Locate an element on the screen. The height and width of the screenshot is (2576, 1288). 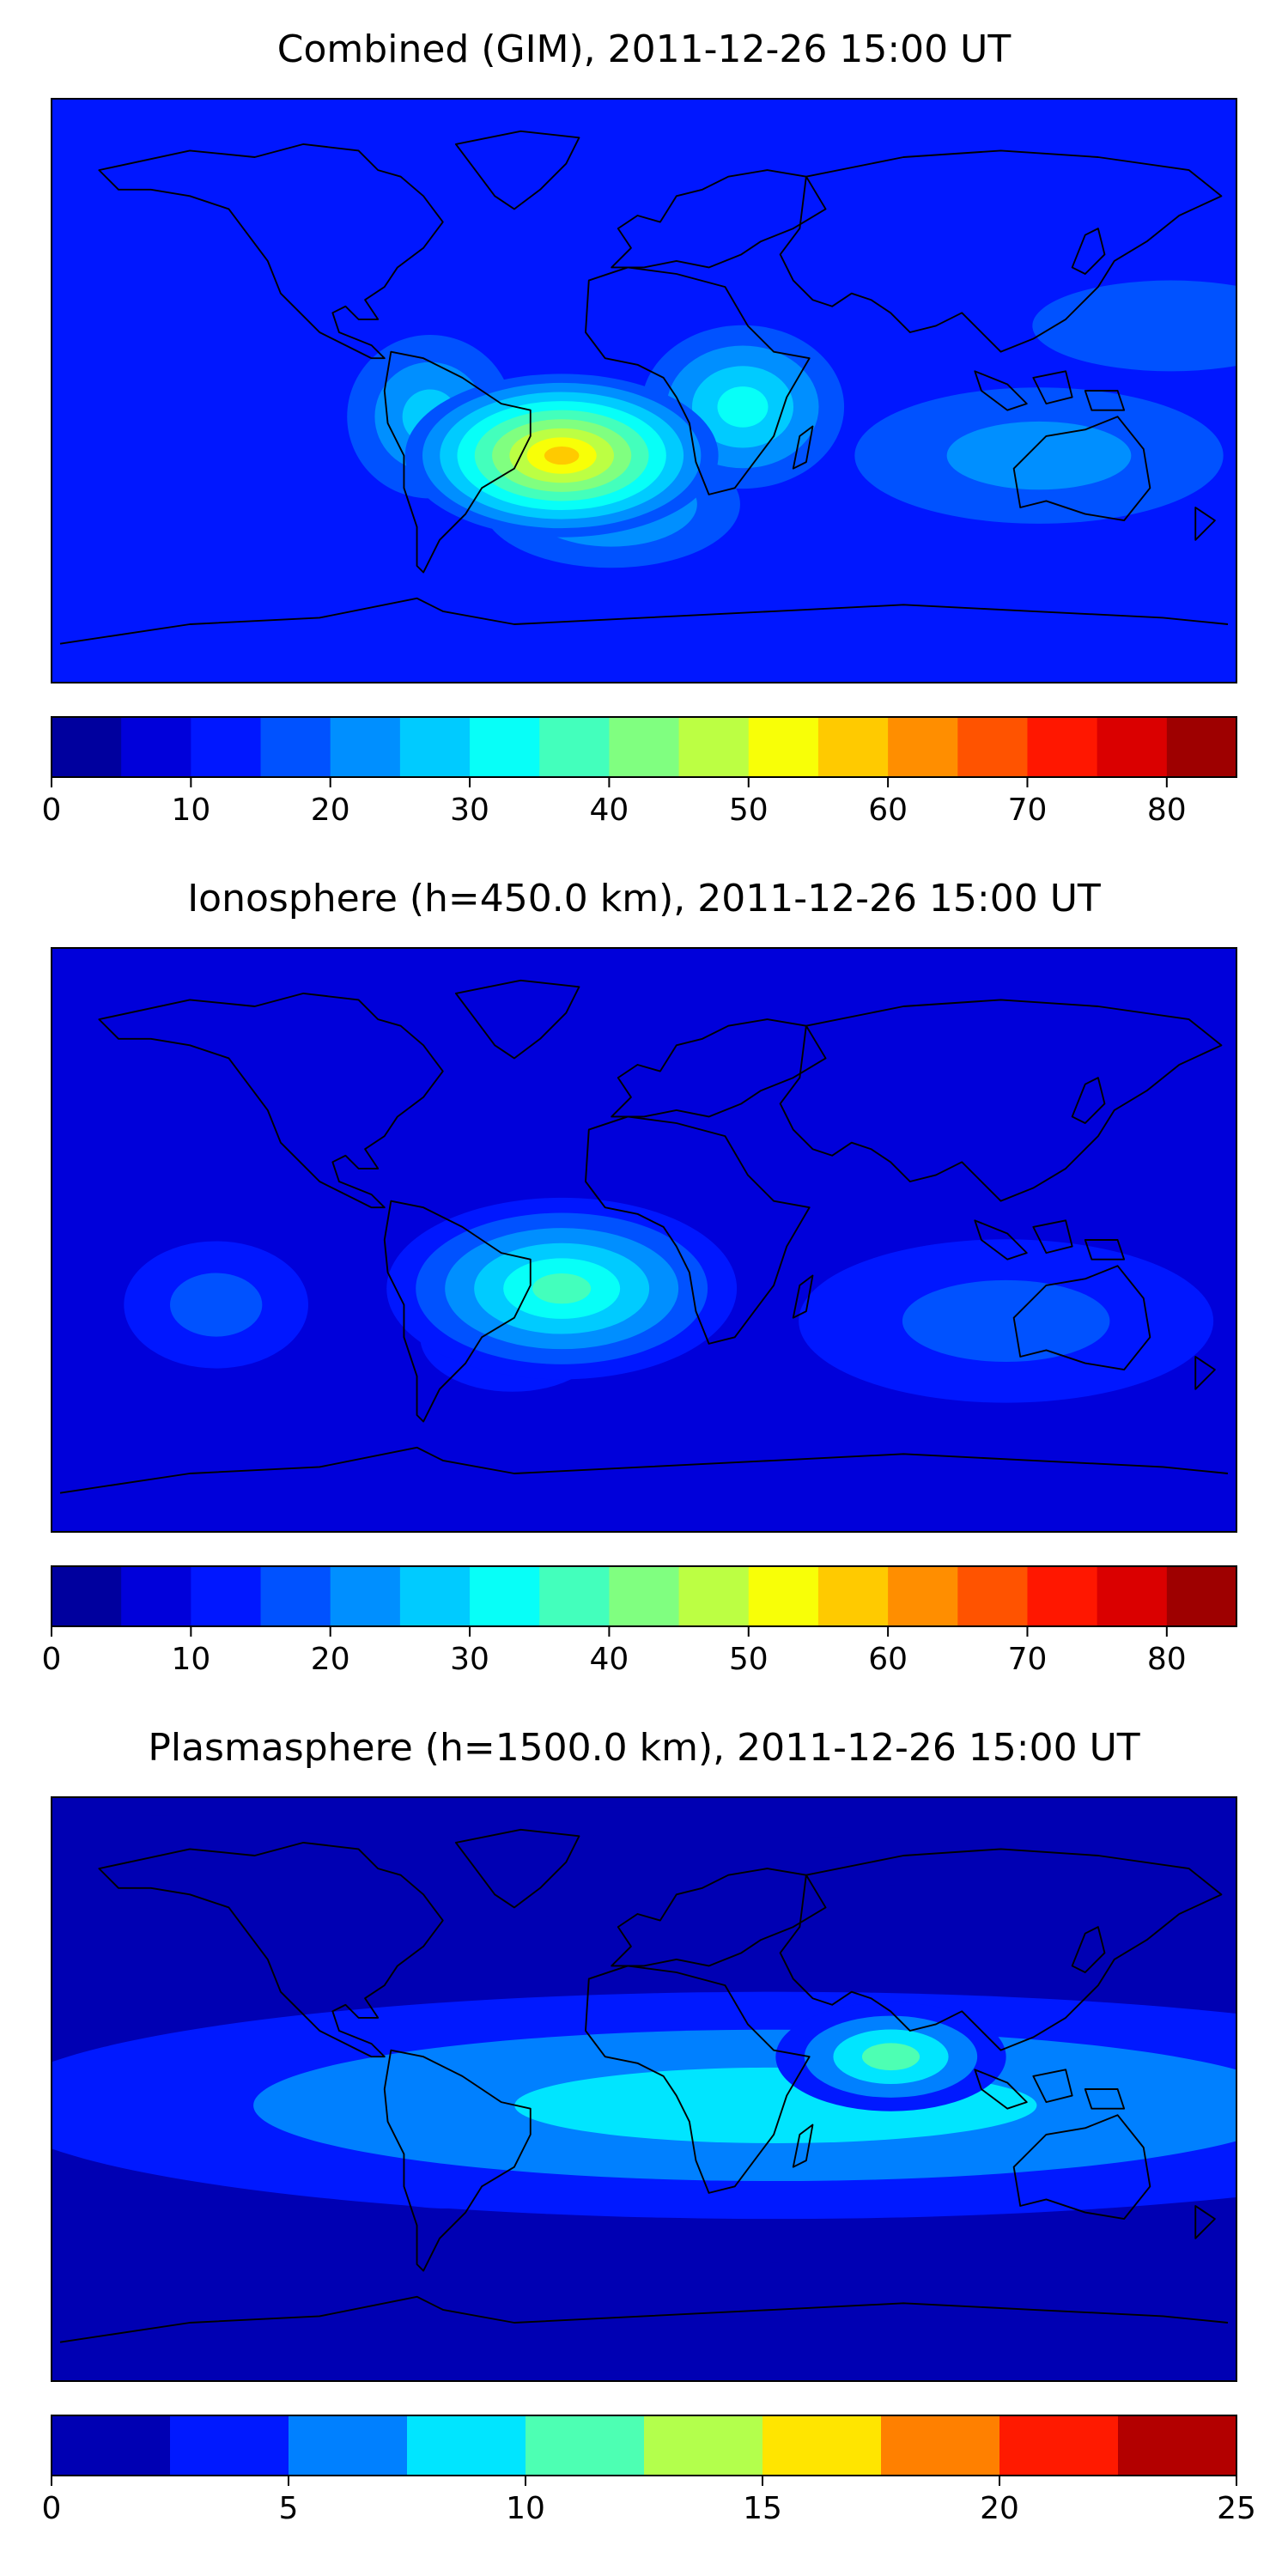
colorbar-tick-label: 25 is located at coordinates (1236, 2508).